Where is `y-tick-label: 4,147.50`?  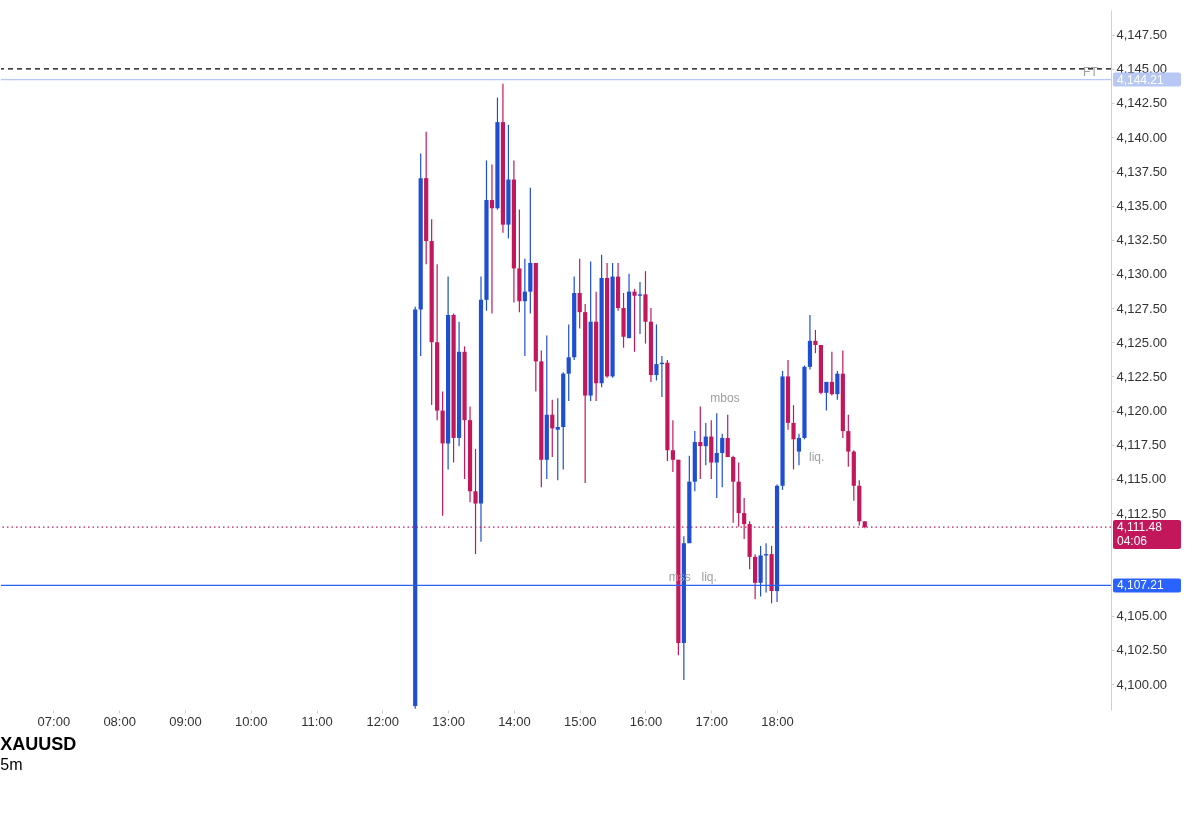
y-tick-label: 4,147.50 is located at coordinates (1142, 35).